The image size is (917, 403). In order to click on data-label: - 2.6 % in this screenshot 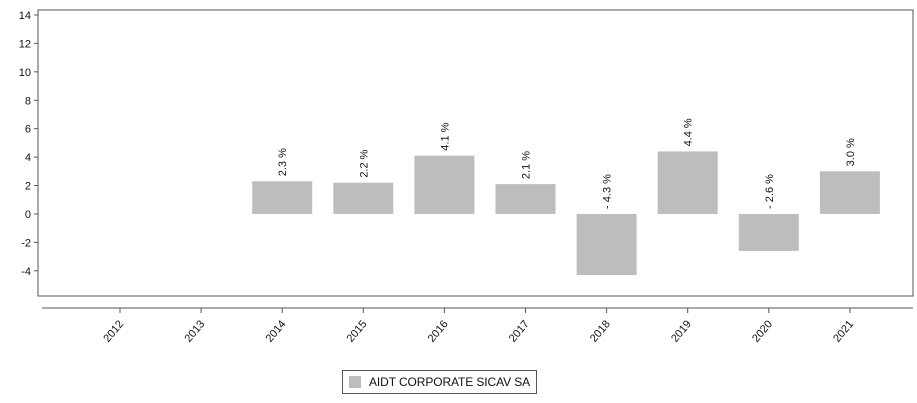, I will do `click(770, 191)`.